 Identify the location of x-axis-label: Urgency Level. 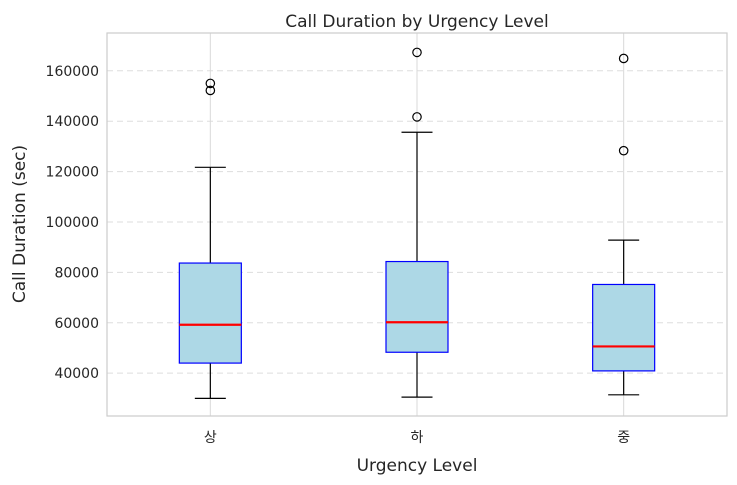
(417, 466).